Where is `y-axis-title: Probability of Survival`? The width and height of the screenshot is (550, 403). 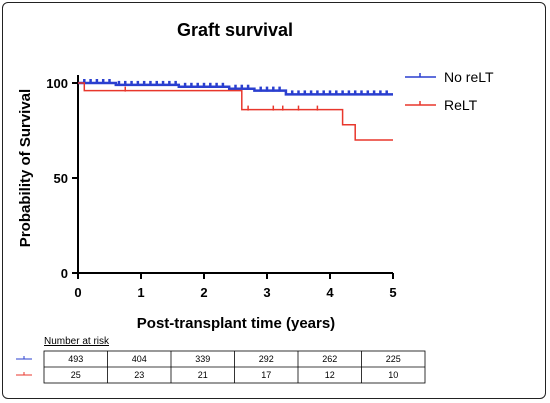
y-axis-title: Probability of Survival is located at coordinates (25, 168).